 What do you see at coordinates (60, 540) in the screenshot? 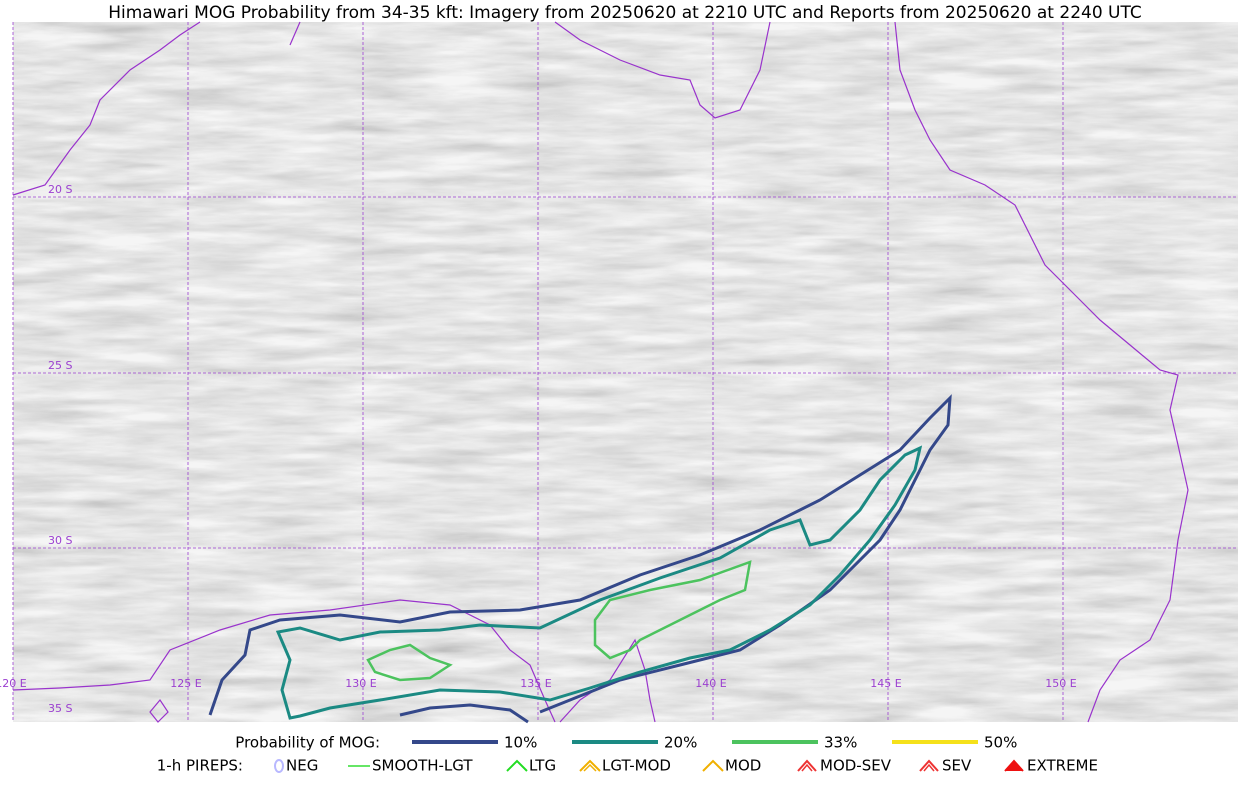
I see `lat-label: 30 S` at bounding box center [60, 540].